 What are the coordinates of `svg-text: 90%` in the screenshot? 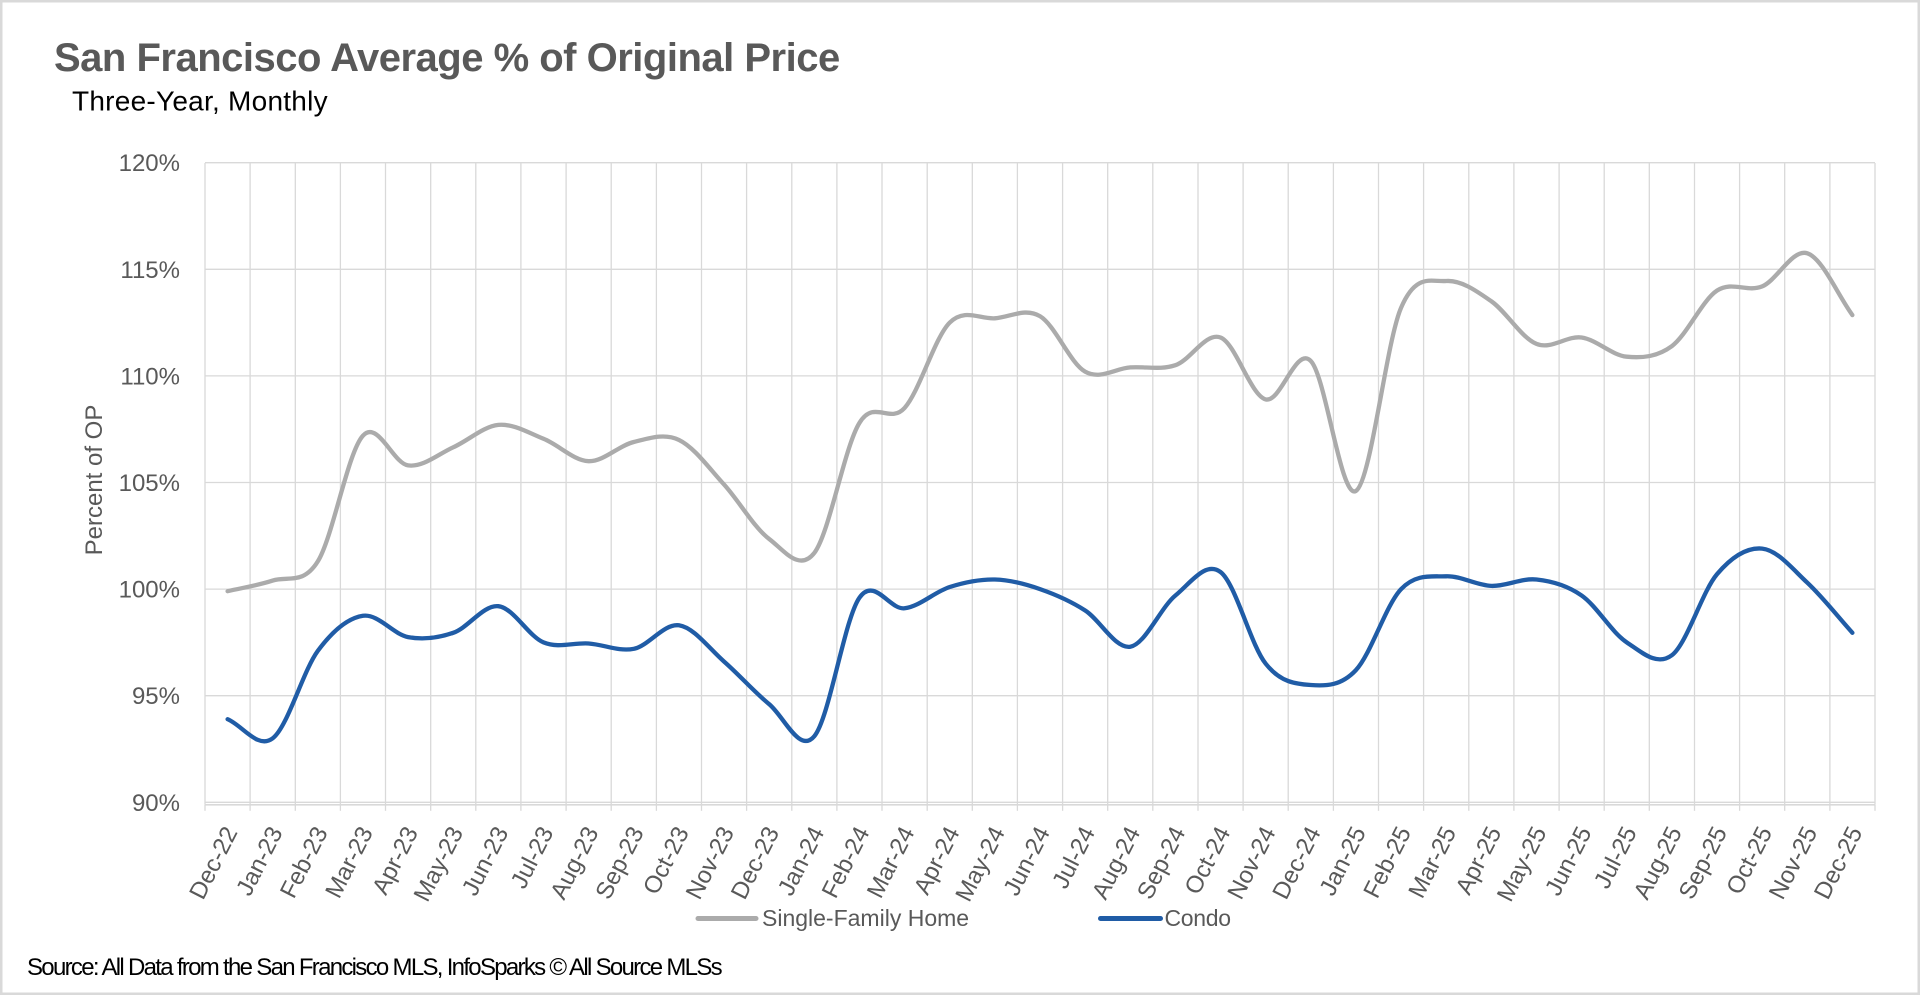 It's located at (156, 803).